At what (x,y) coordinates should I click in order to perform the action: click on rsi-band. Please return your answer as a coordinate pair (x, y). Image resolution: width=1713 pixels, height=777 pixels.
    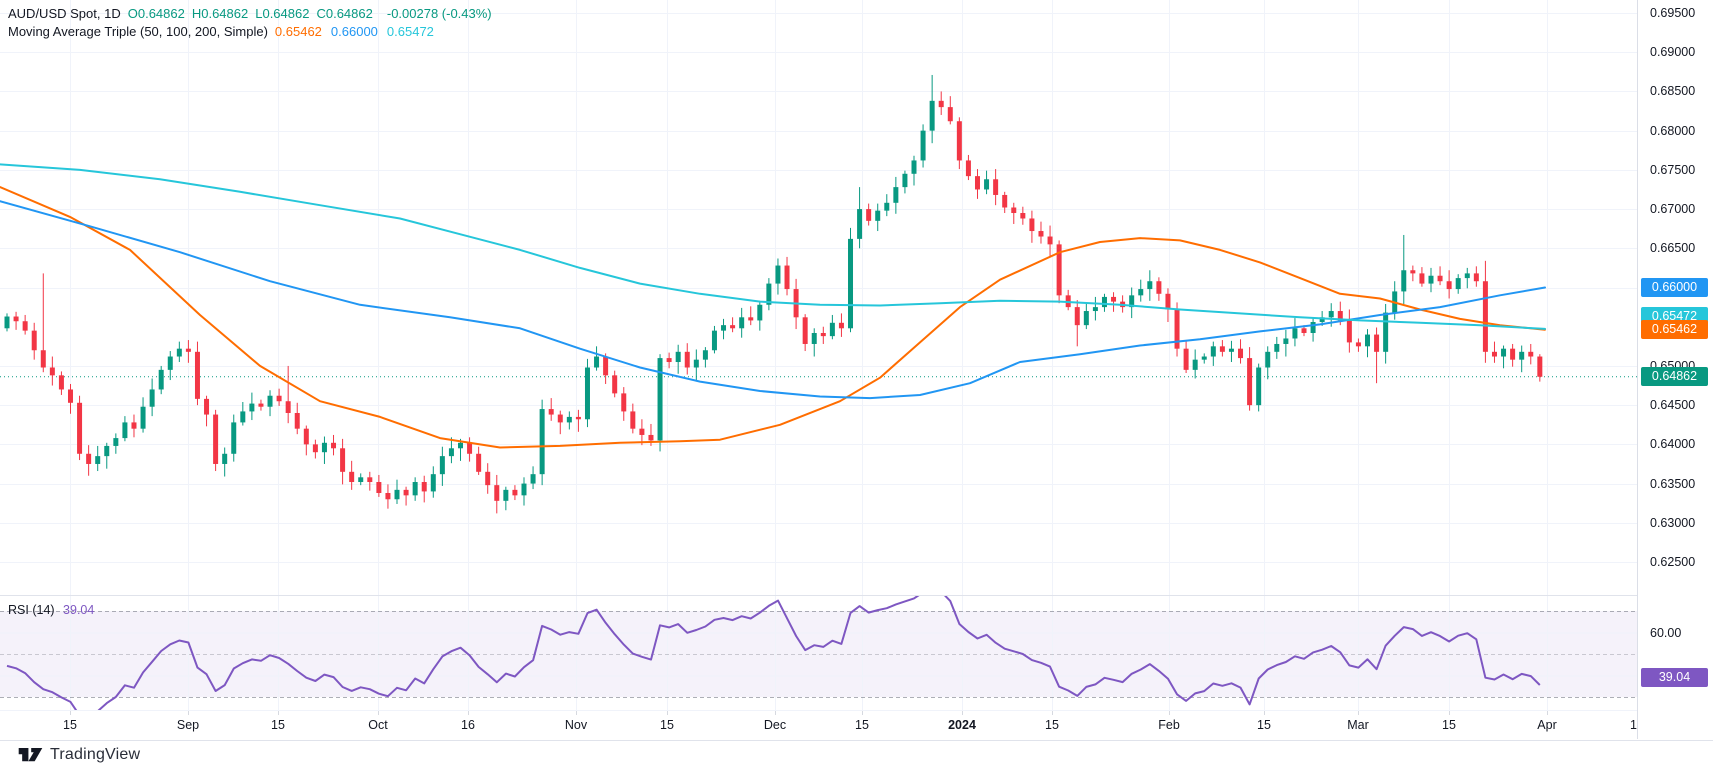
    Looking at the image, I should click on (819, 654).